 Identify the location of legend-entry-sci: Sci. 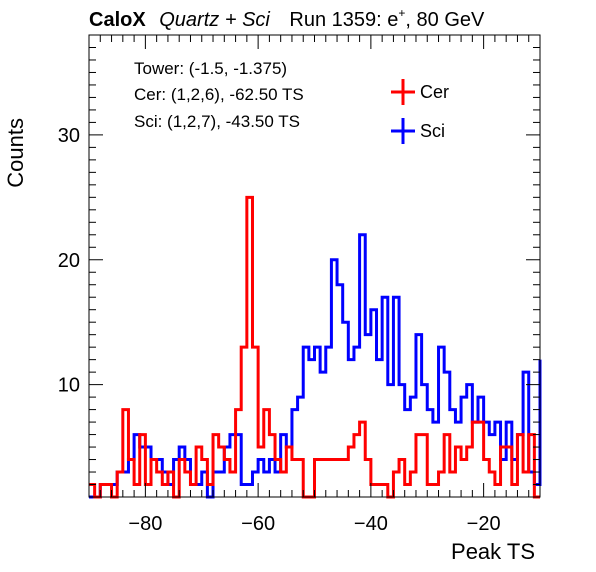
(418, 131).